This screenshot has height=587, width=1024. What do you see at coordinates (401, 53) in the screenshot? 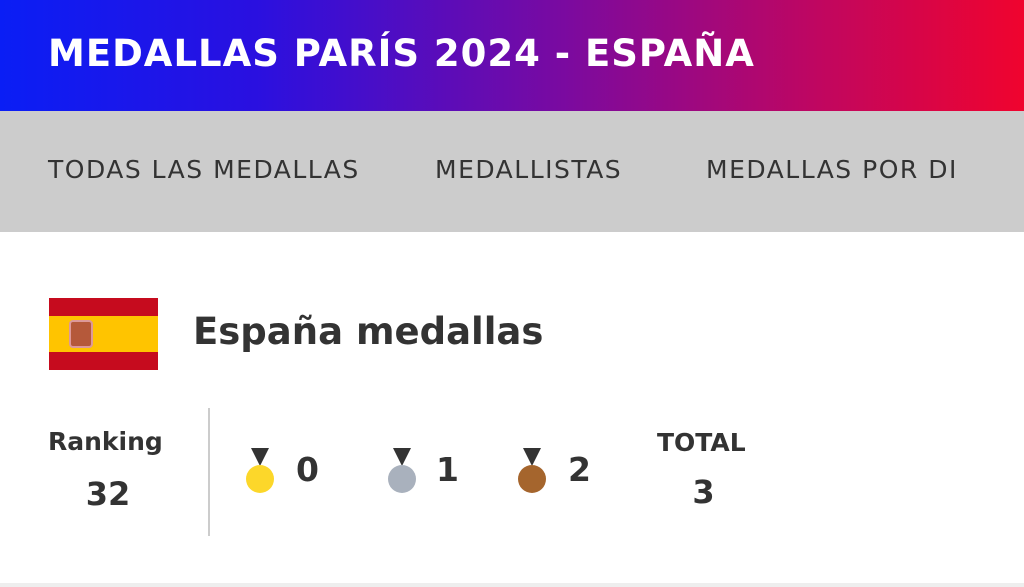
I see `page-title: MEDALLAS PARÍS 2024 - ESPAÑA` at bounding box center [401, 53].